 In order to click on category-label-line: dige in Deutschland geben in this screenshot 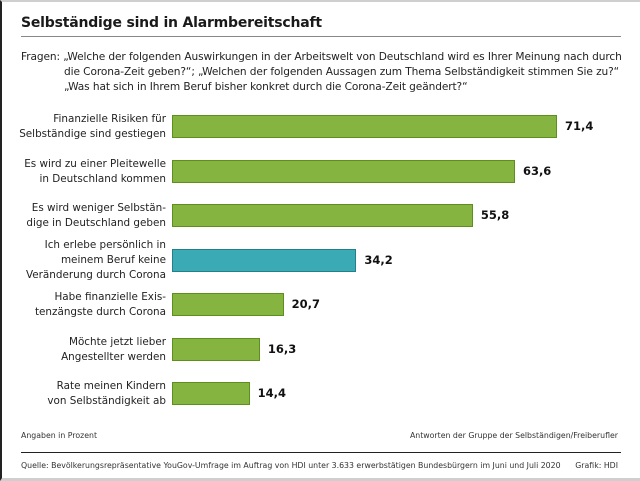, I will do `click(96, 222)`.